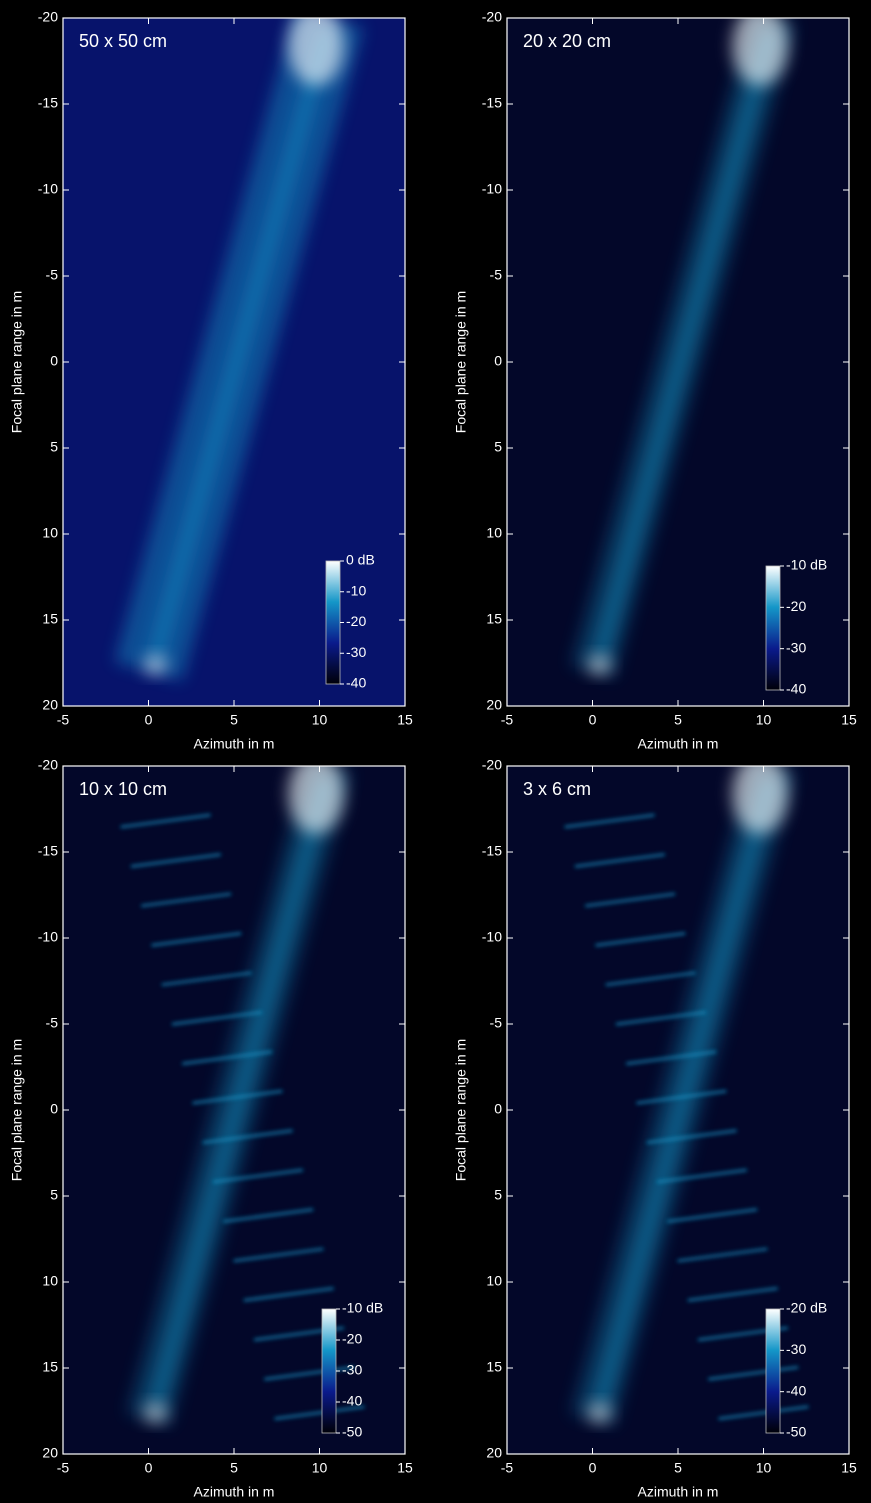  What do you see at coordinates (123, 789) in the screenshot?
I see `panel-title: 10 x 10 cm` at bounding box center [123, 789].